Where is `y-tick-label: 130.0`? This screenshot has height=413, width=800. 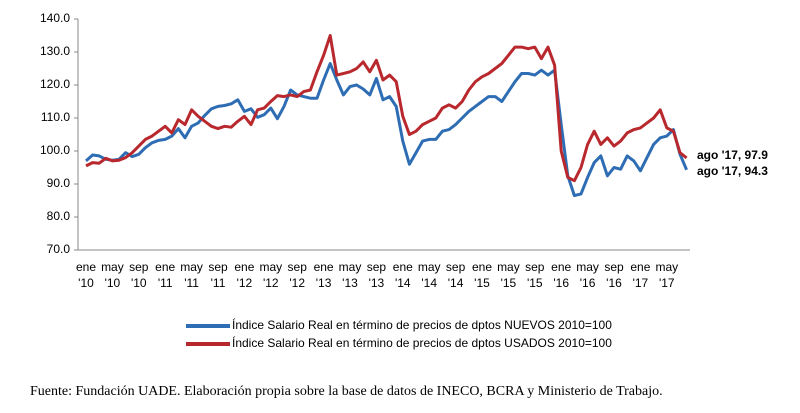
y-tick-label: 130.0 is located at coordinates (55, 51).